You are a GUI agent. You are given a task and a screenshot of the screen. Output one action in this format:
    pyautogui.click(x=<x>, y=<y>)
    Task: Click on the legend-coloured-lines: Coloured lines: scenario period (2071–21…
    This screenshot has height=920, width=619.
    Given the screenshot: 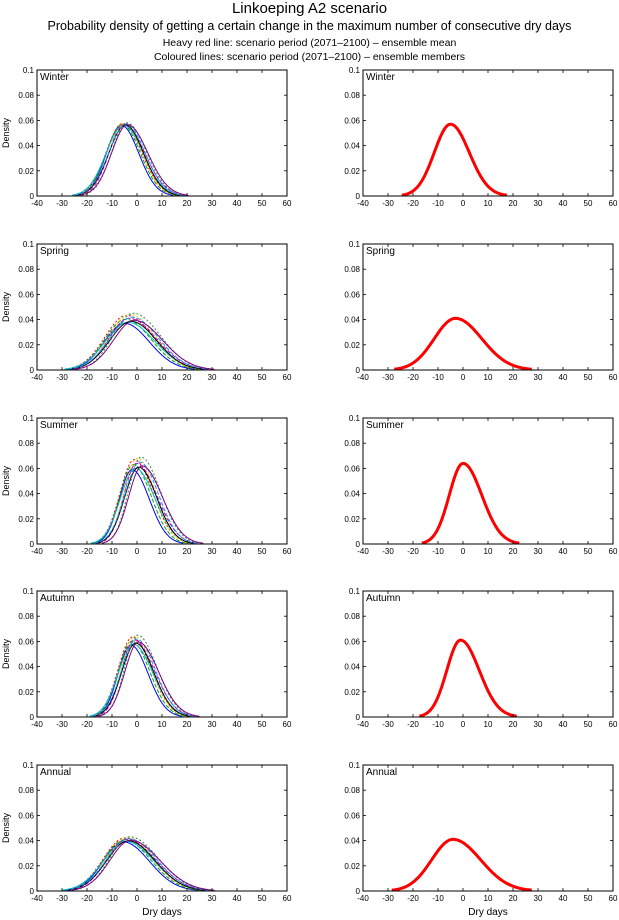 What is the action you would take?
    pyautogui.click(x=309, y=57)
    